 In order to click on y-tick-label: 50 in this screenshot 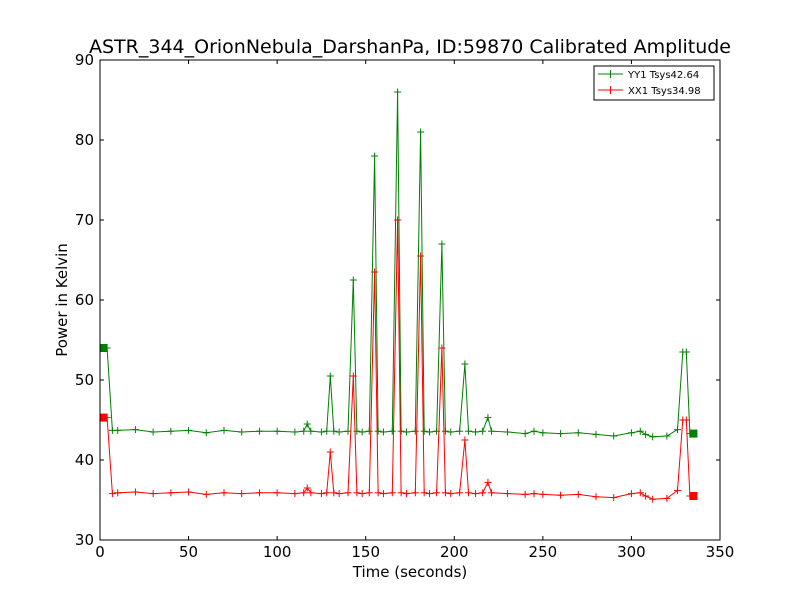, I will do `click(84, 380)`.